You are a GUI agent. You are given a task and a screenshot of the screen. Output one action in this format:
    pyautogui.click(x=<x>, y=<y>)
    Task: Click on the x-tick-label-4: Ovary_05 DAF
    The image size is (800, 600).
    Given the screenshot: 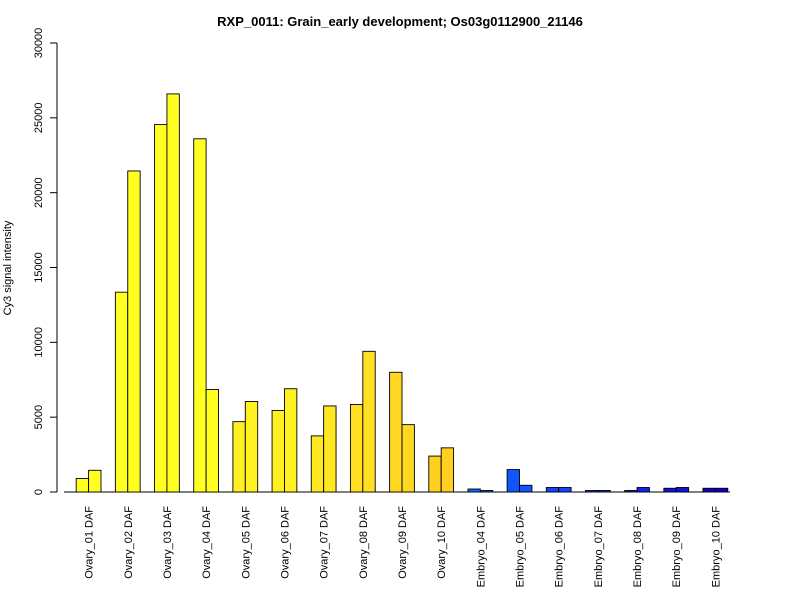 What is the action you would take?
    pyautogui.click(x=246, y=542)
    